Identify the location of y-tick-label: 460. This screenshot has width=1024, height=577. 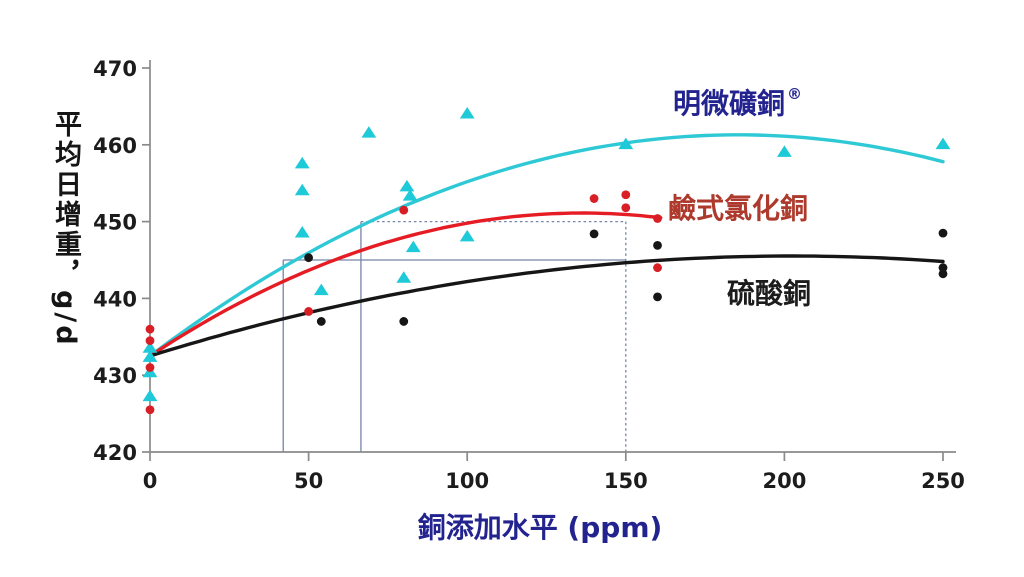
(115, 146).